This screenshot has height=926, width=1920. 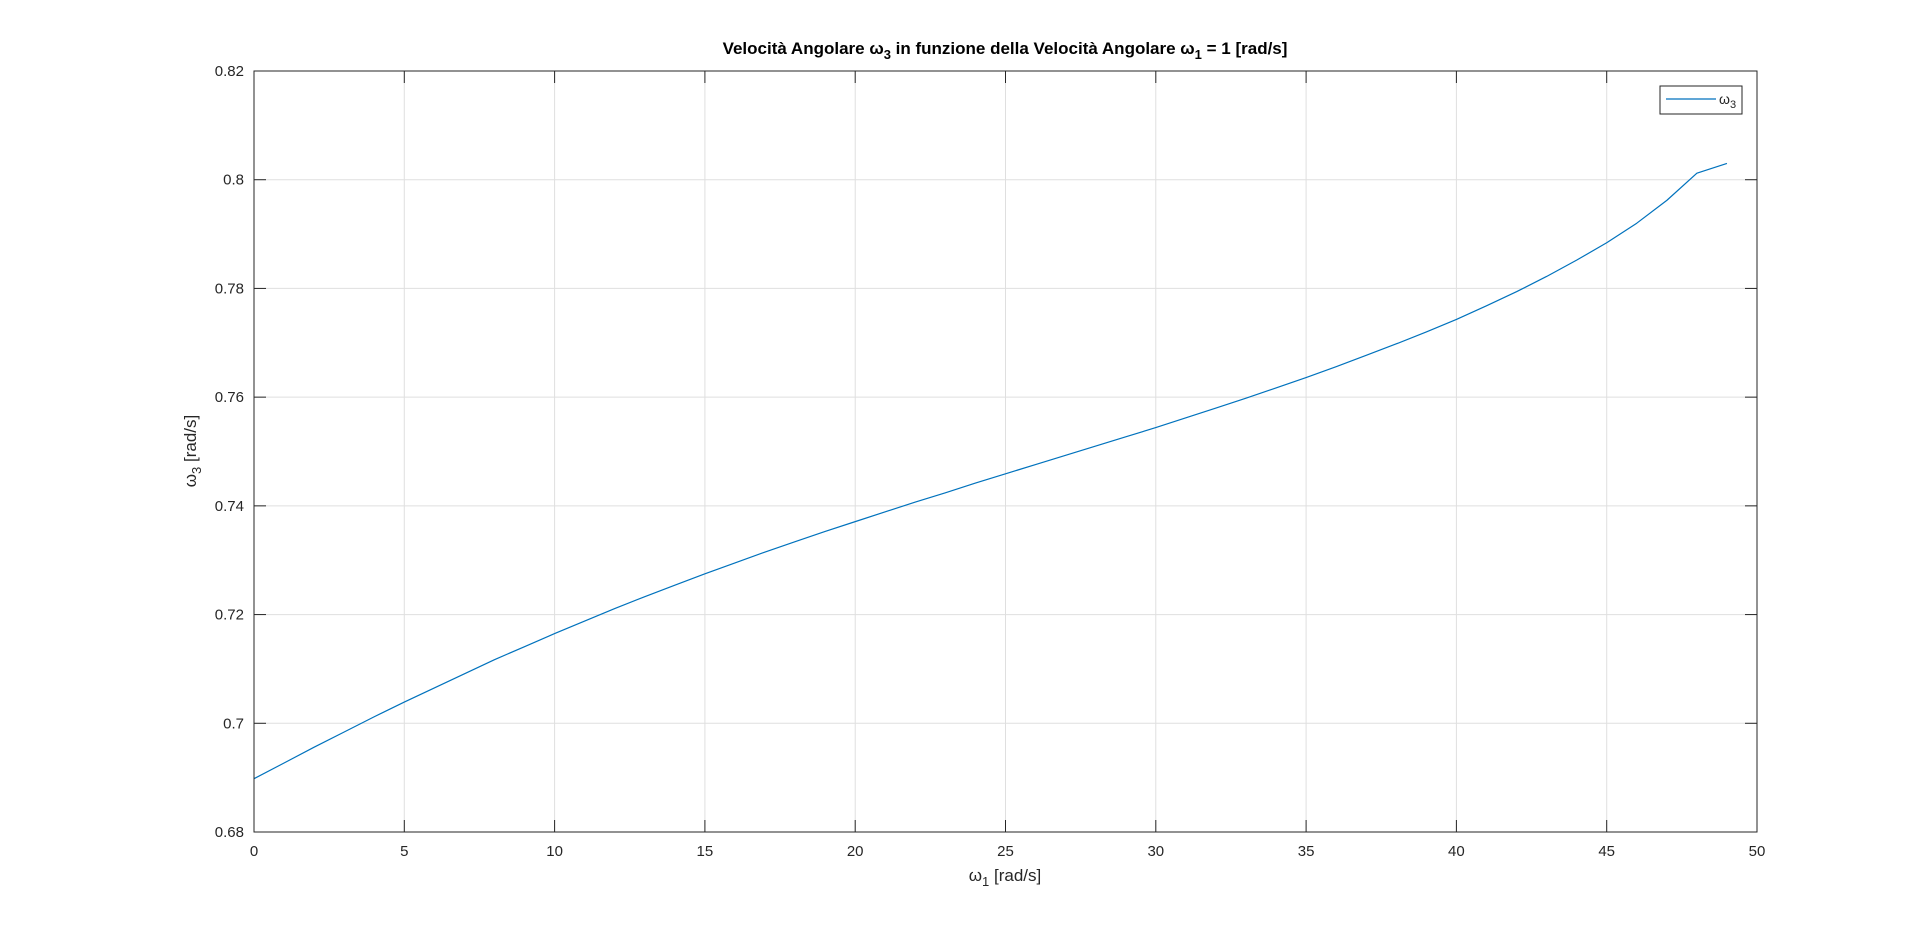 I want to click on x-tick-label: 40, so click(x=1456, y=851).